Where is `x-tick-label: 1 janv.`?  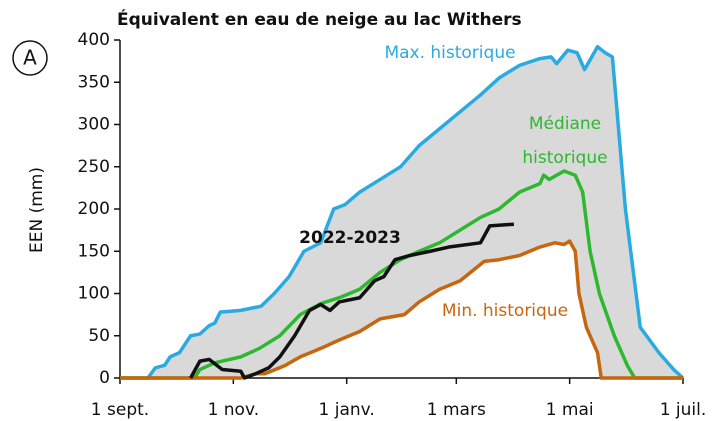 x-tick-label: 1 janv. is located at coordinates (347, 410).